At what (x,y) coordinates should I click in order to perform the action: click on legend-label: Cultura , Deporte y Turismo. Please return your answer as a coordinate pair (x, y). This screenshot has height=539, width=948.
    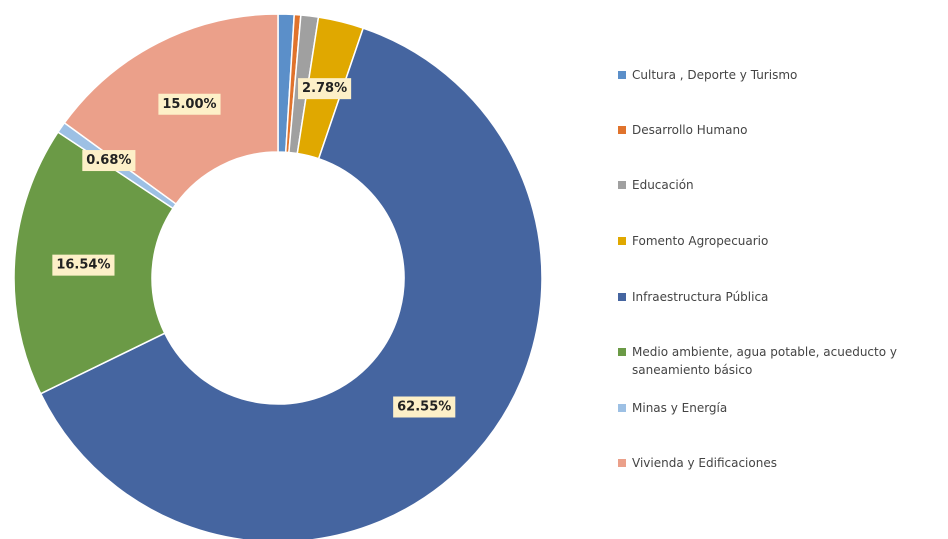
    Looking at the image, I should click on (715, 75).